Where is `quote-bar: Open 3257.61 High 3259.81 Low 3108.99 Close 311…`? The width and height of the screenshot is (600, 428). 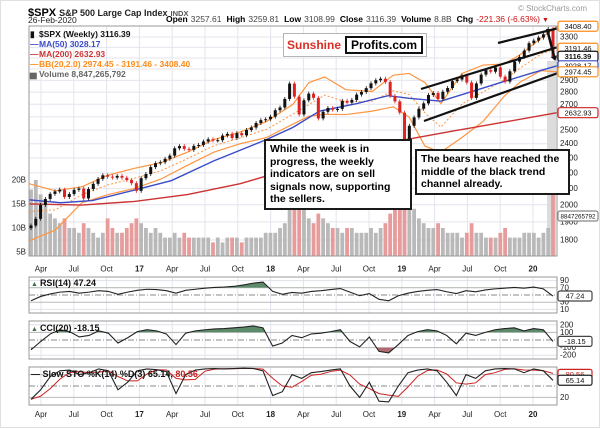
quote-bar: Open 3257.61 High 3259.81 Low 3108.99 Close 311… is located at coordinates (355, 19).